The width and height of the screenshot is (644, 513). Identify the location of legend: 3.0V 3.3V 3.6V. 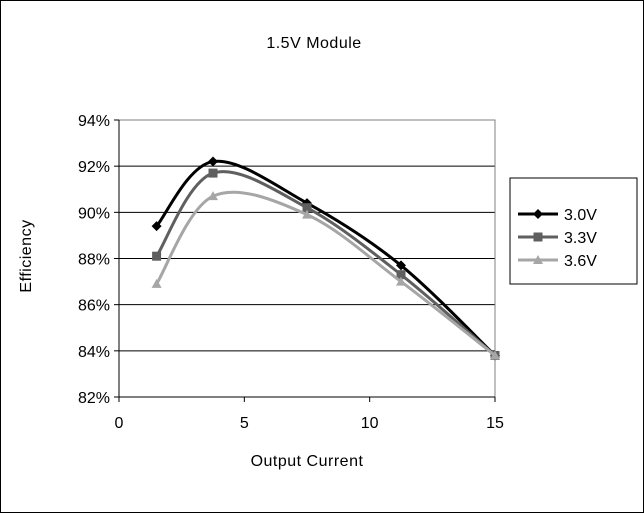
(573, 231).